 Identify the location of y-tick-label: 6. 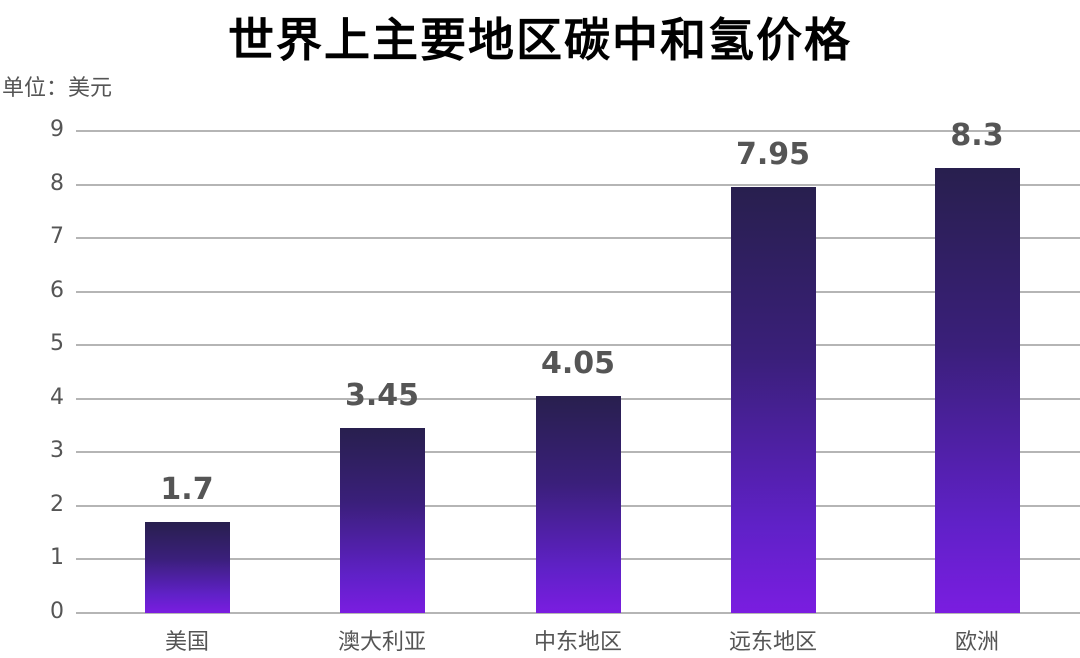
(57, 290).